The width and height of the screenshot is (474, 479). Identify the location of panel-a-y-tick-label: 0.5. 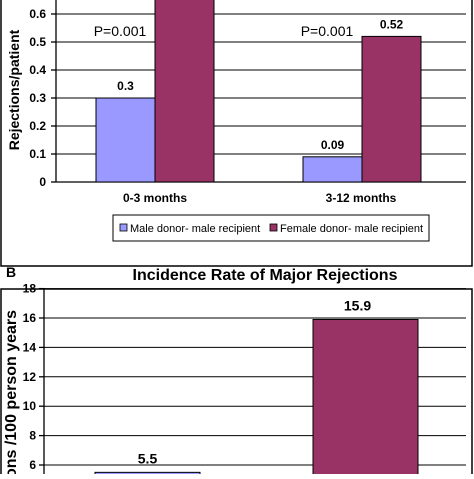
(37, 42).